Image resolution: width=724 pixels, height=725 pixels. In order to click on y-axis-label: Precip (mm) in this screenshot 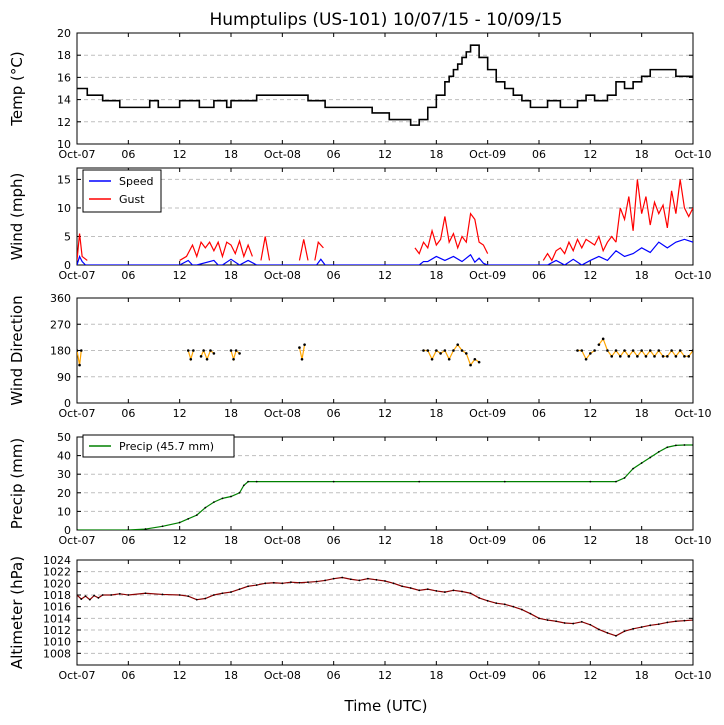, I will do `click(17, 483)`.